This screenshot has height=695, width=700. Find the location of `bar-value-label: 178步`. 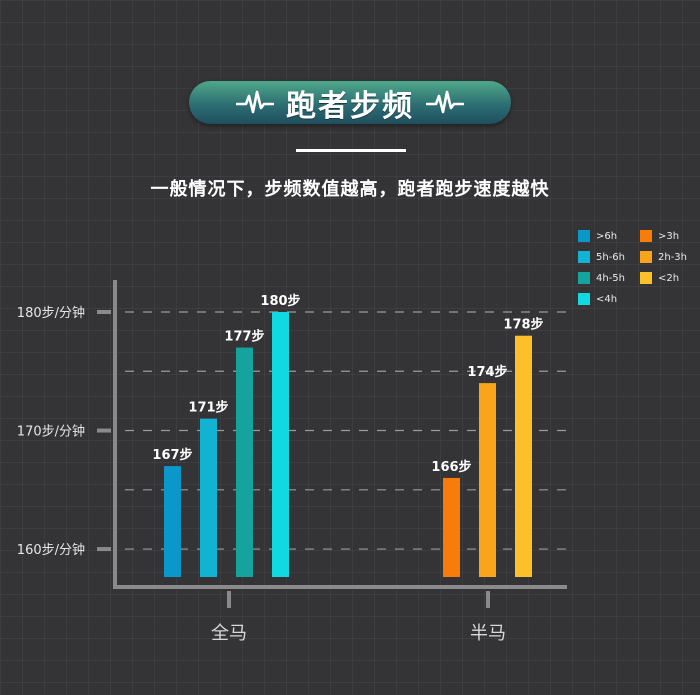

bar-value-label: 178步 is located at coordinates (523, 325).